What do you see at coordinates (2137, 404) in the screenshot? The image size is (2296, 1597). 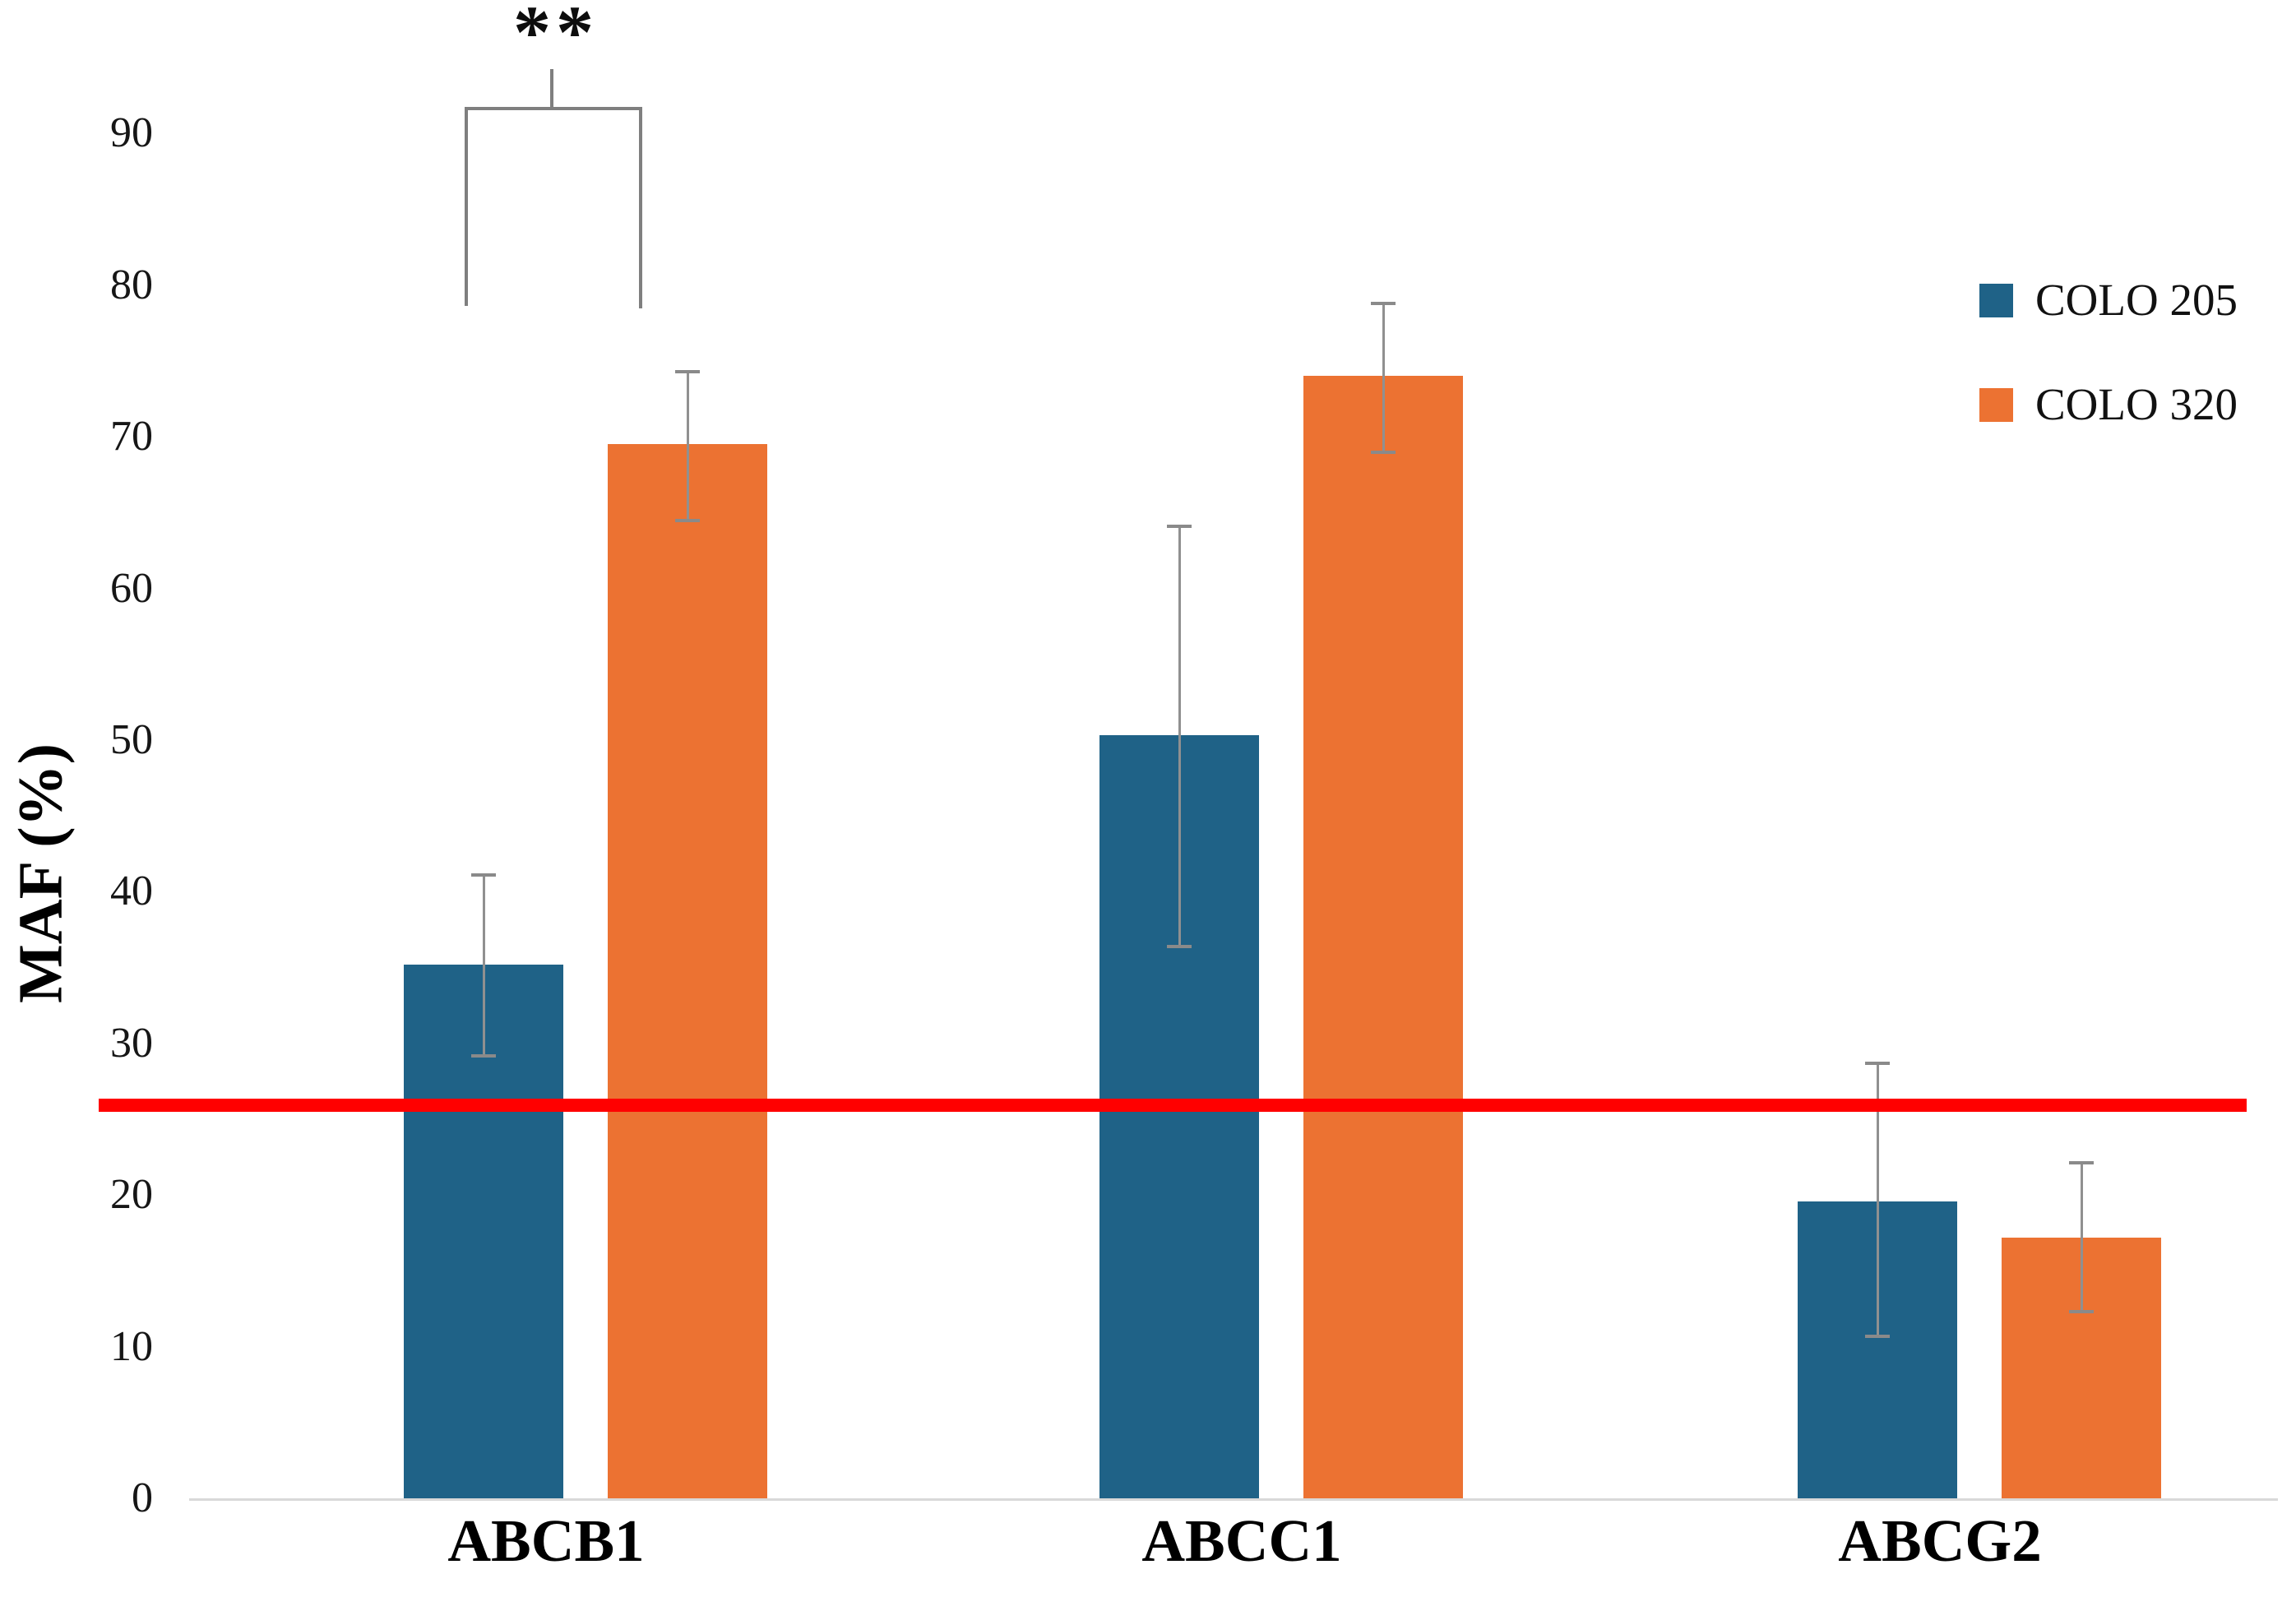 I see `legend-label-colo320: COLO 320` at bounding box center [2137, 404].